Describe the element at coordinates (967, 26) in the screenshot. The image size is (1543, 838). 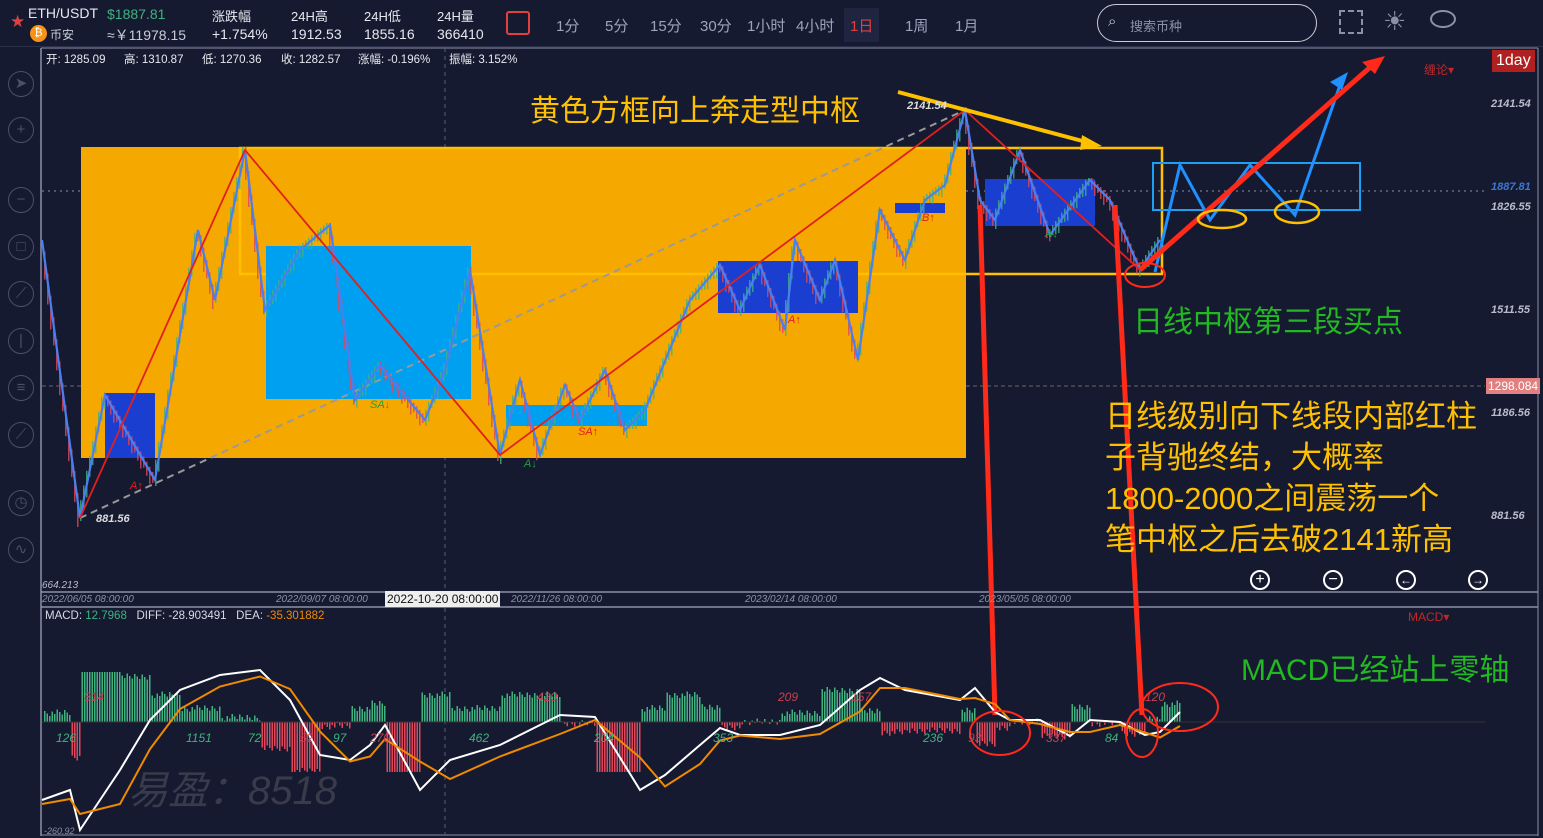
I see `tf-1mo: 1月` at that location.